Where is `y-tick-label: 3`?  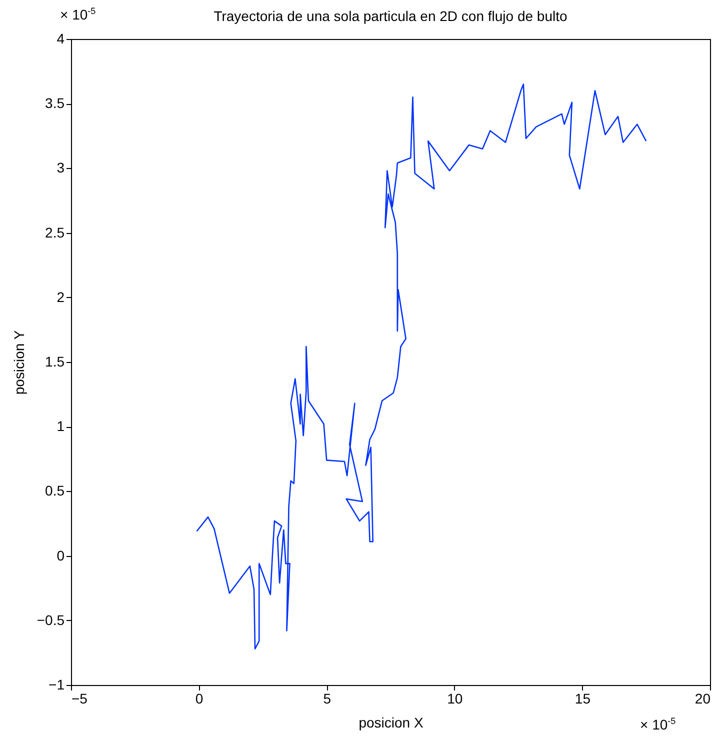 y-tick-label: 3 is located at coordinates (60, 168).